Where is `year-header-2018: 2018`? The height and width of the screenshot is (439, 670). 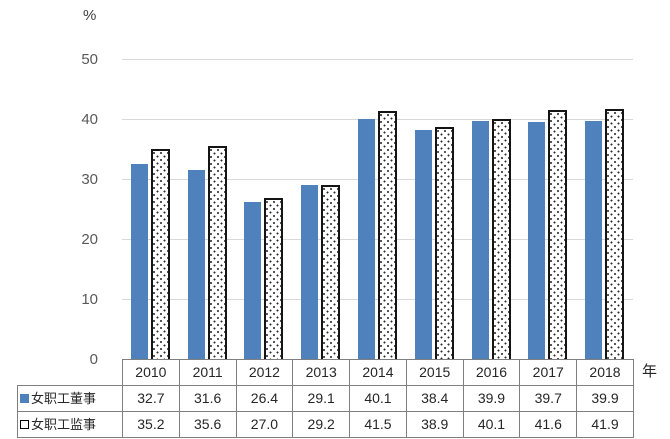 year-header-2018: 2018 is located at coordinates (605, 372).